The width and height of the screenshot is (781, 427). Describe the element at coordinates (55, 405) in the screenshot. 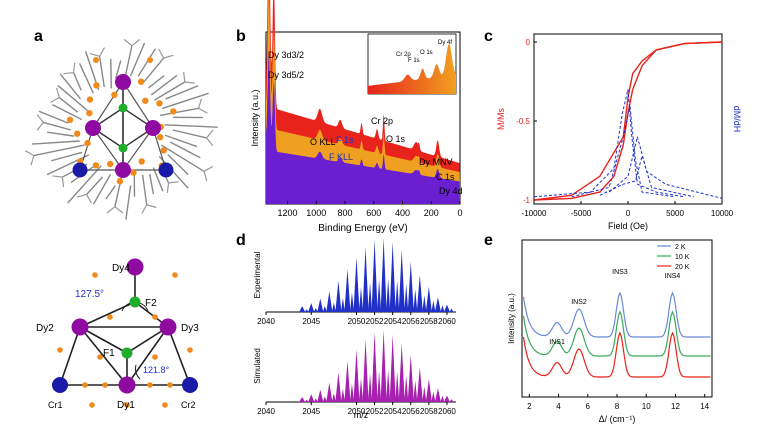

I see `atom-label-cr1: Cr1` at that location.